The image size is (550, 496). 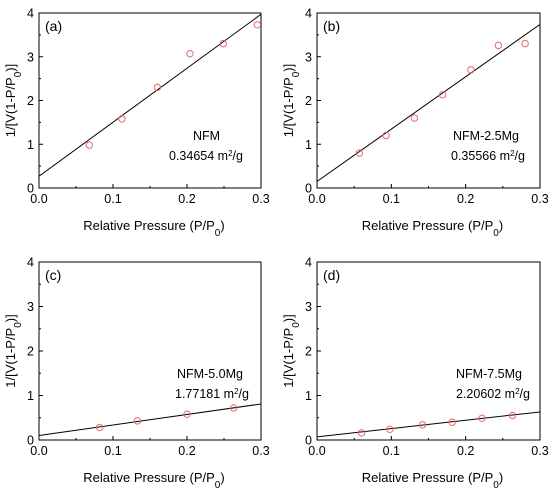 What do you see at coordinates (53, 26) in the screenshot?
I see `panel-label: (a)` at bounding box center [53, 26].